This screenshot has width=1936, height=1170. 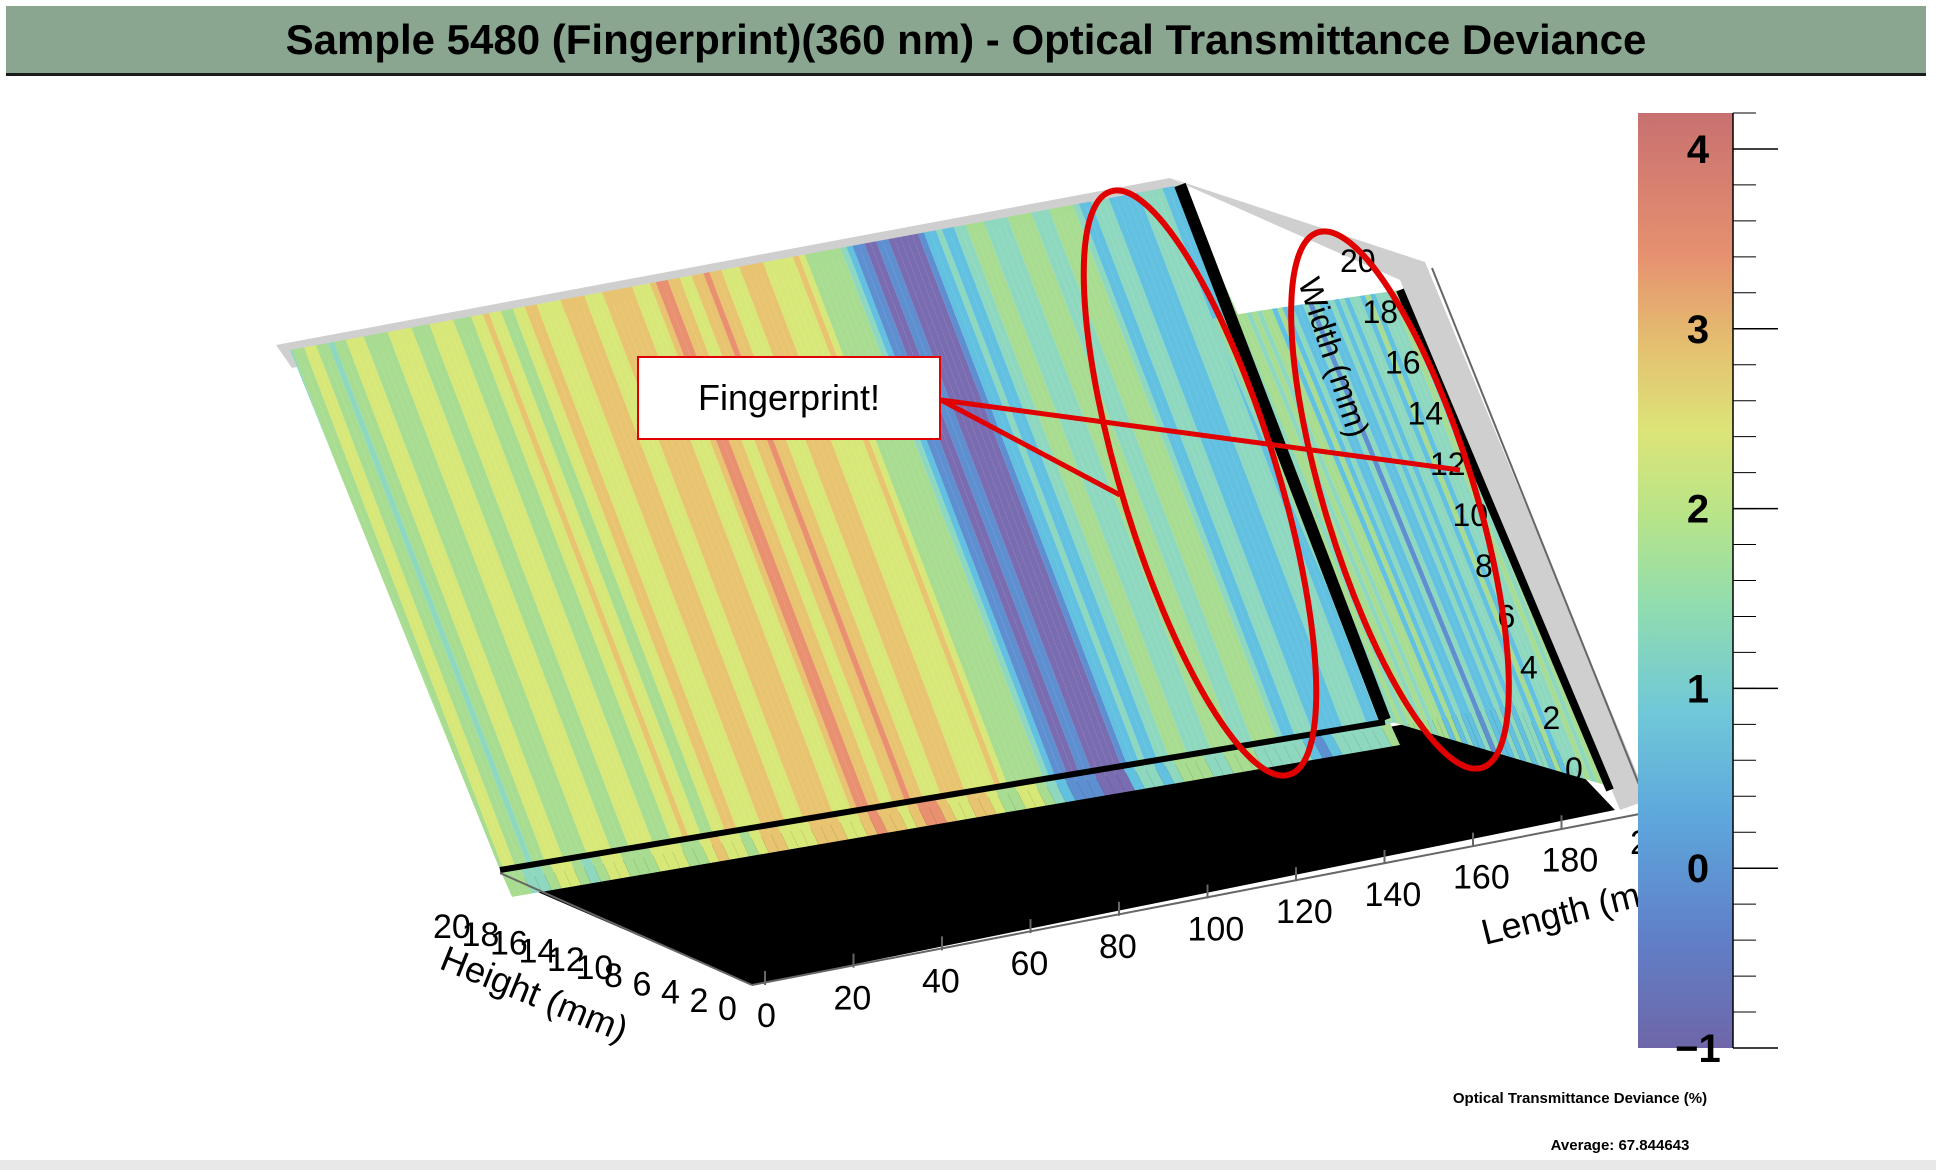 I want to click on fingerprint-annotation: Fingerprint!, so click(x=789, y=398).